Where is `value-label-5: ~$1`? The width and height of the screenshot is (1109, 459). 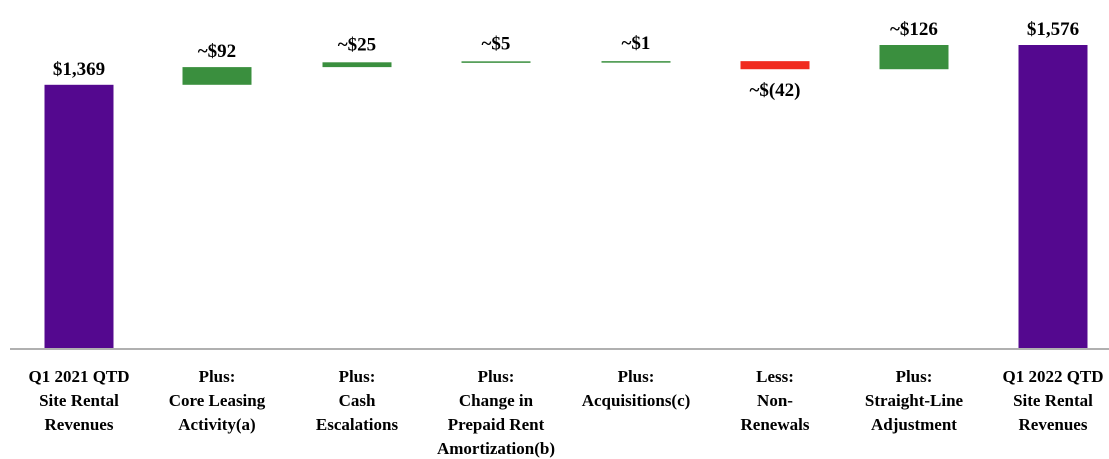 value-label-5: ~$1 is located at coordinates (636, 43).